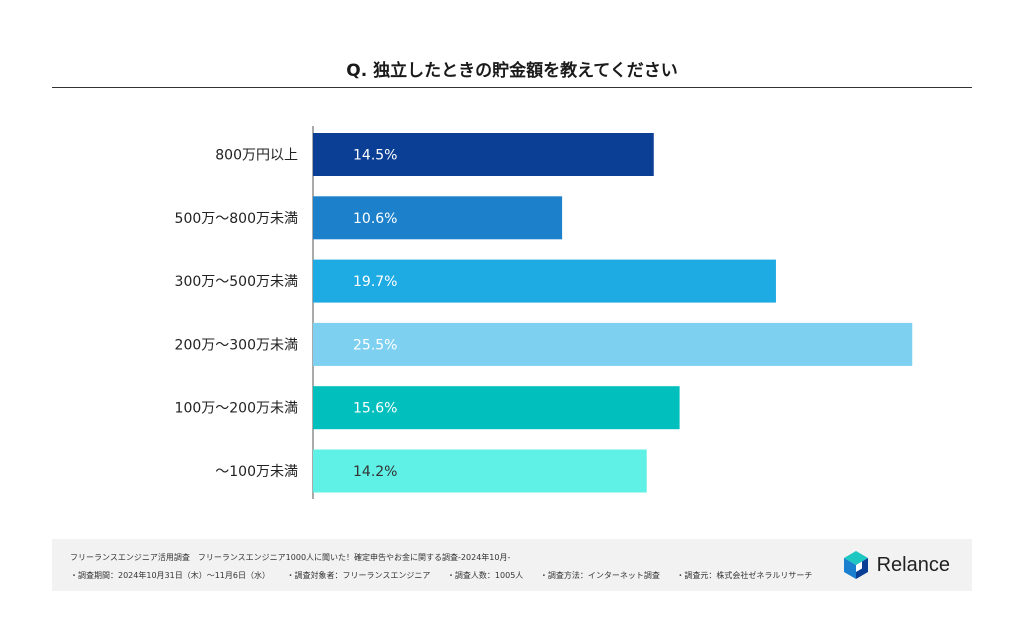  What do you see at coordinates (744, 575) in the screenshot?
I see `survey-source-text: ・調査元：株式会社ゼネラルリサーチ` at bounding box center [744, 575].